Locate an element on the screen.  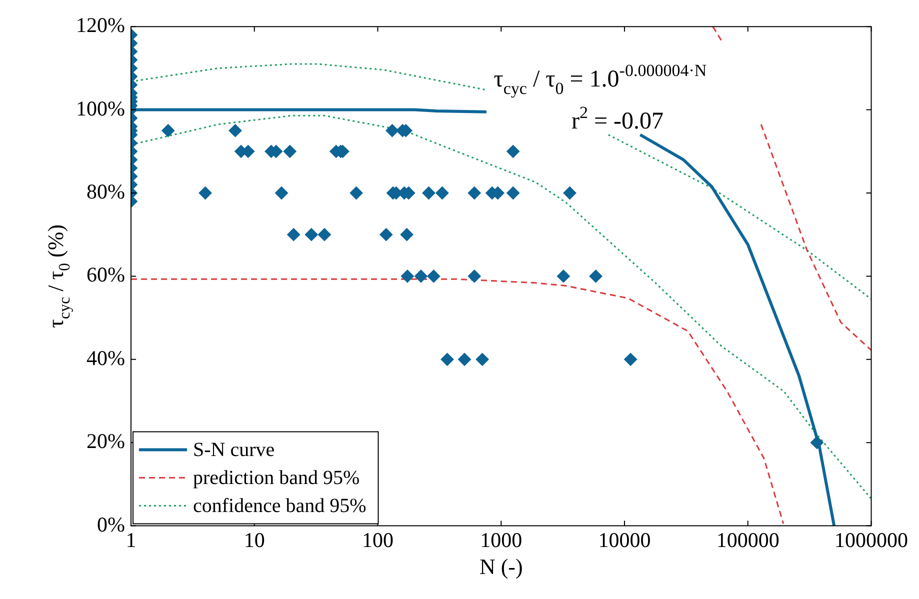
x-tick-label: 1 is located at coordinates (131, 540).